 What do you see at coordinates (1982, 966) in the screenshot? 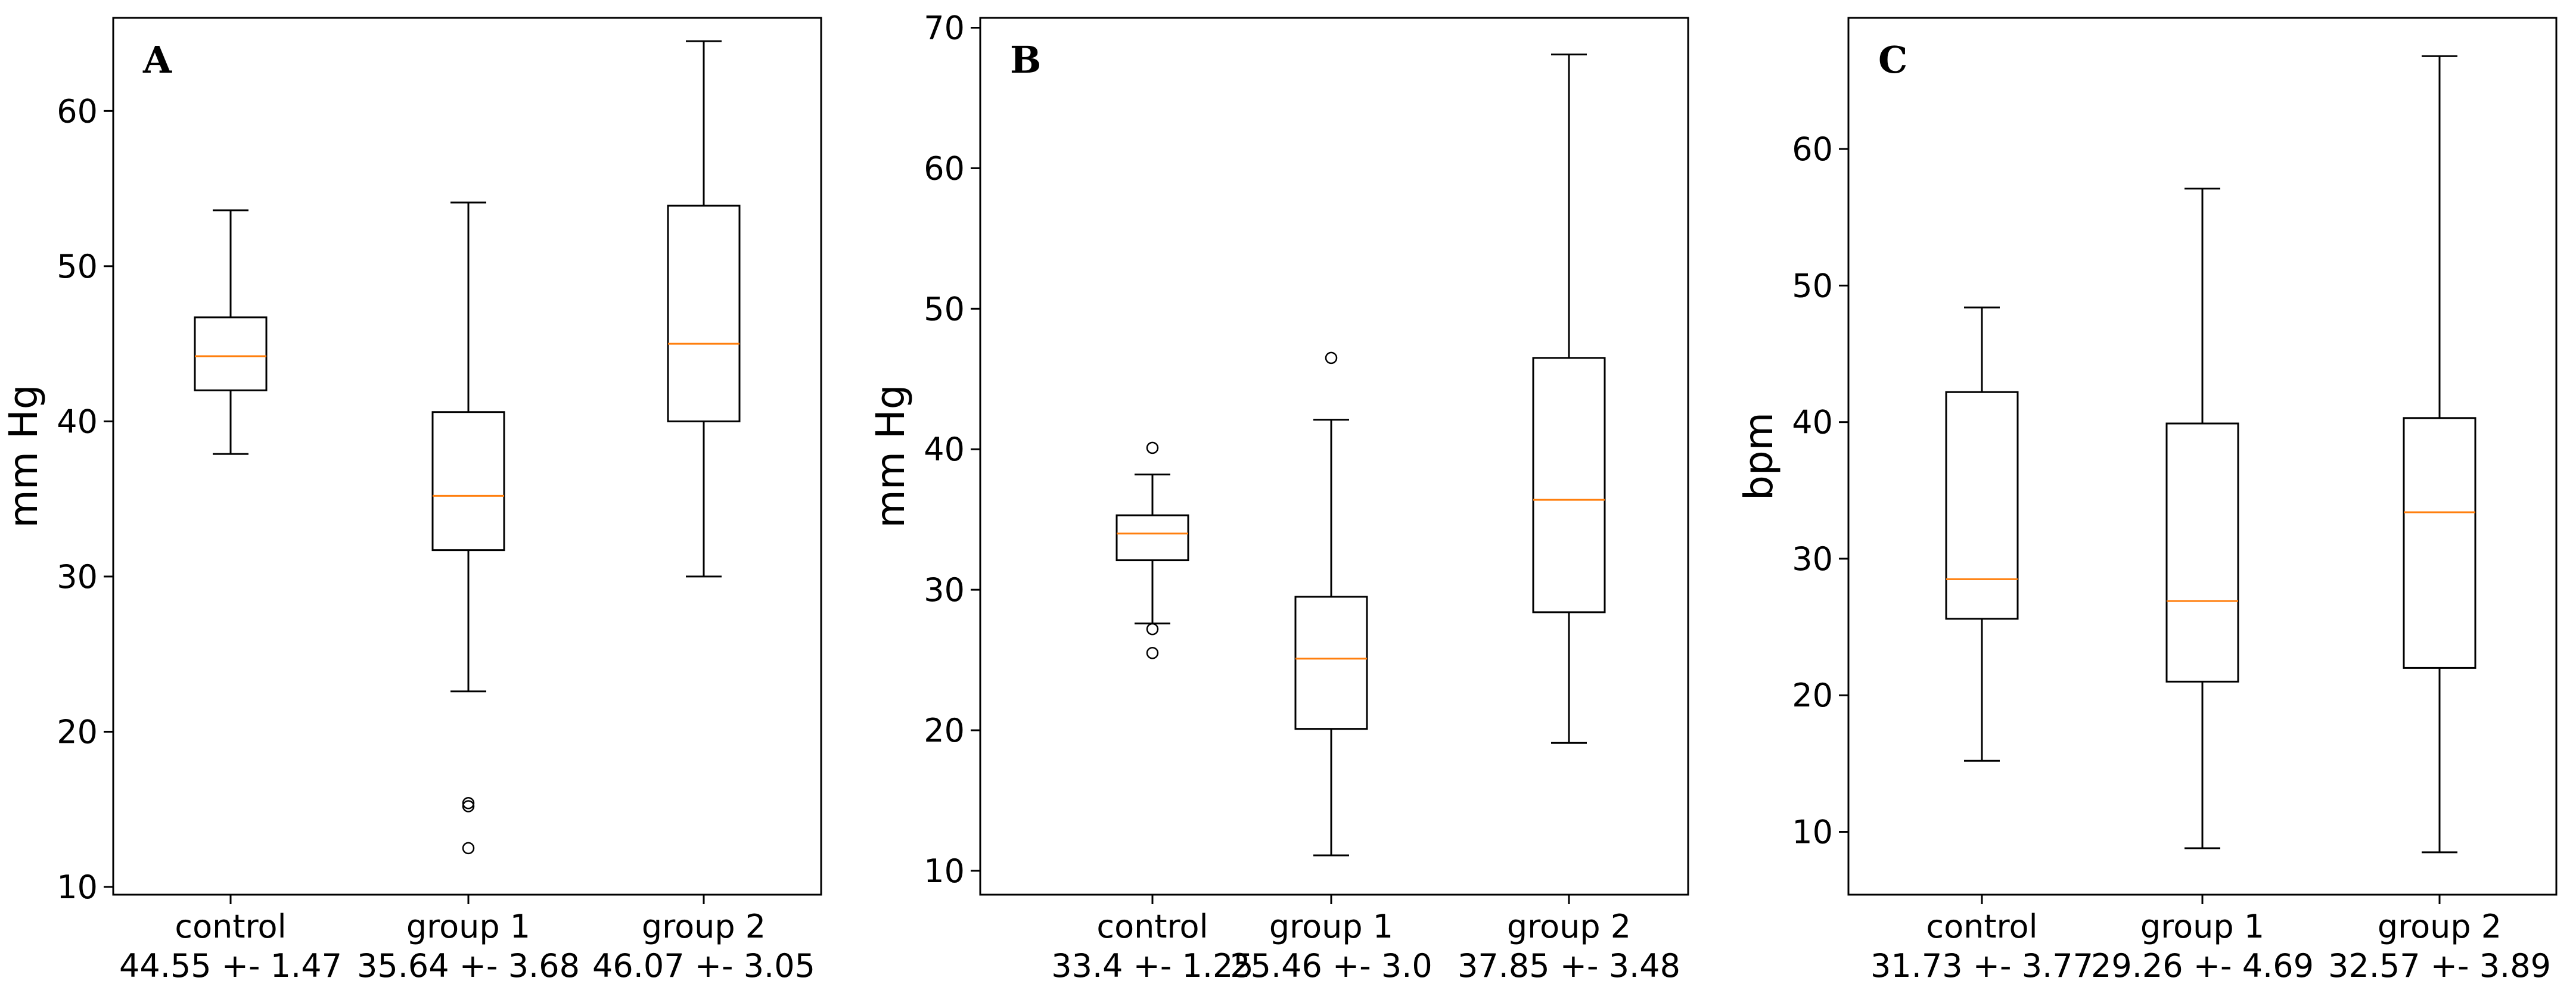
I see `x-tick-stat-label: 31.73 +- 3.77` at bounding box center [1982, 966].